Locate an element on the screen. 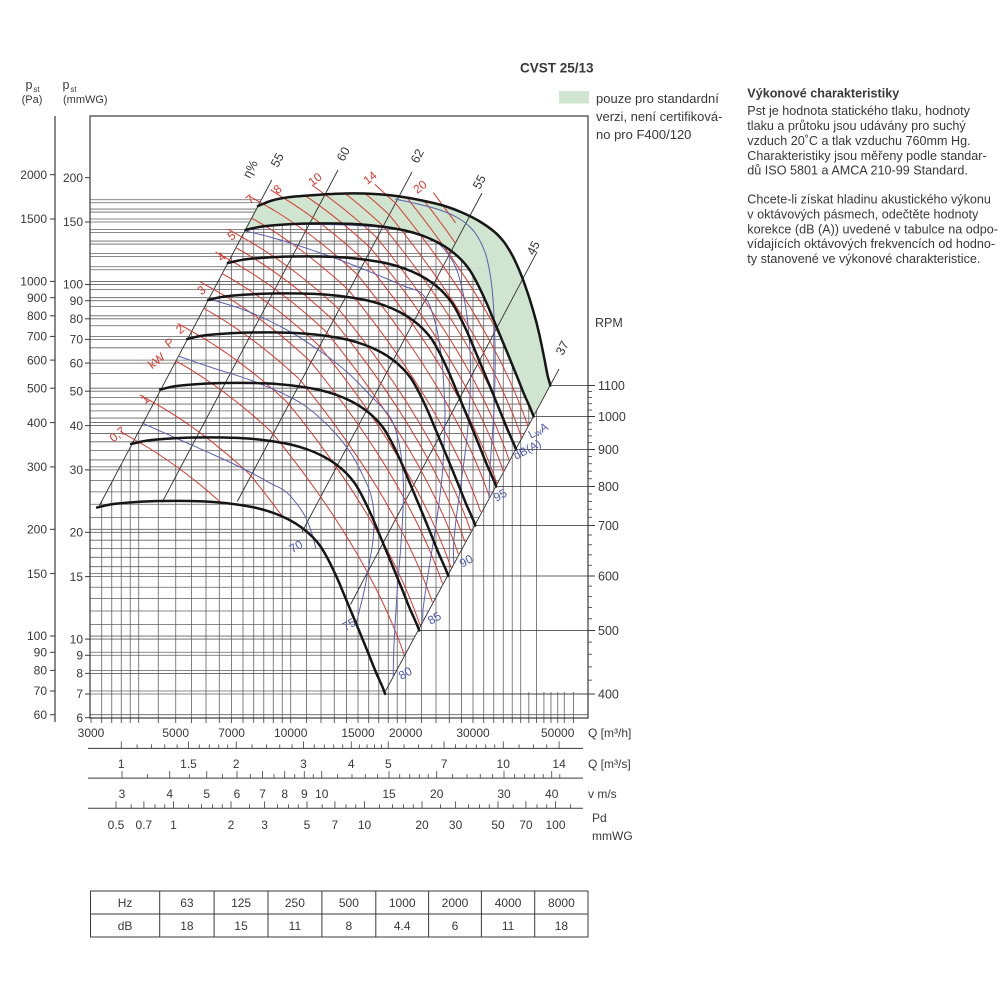 The width and height of the screenshot is (1000, 1005). svg-text: 7000 is located at coordinates (231, 733).